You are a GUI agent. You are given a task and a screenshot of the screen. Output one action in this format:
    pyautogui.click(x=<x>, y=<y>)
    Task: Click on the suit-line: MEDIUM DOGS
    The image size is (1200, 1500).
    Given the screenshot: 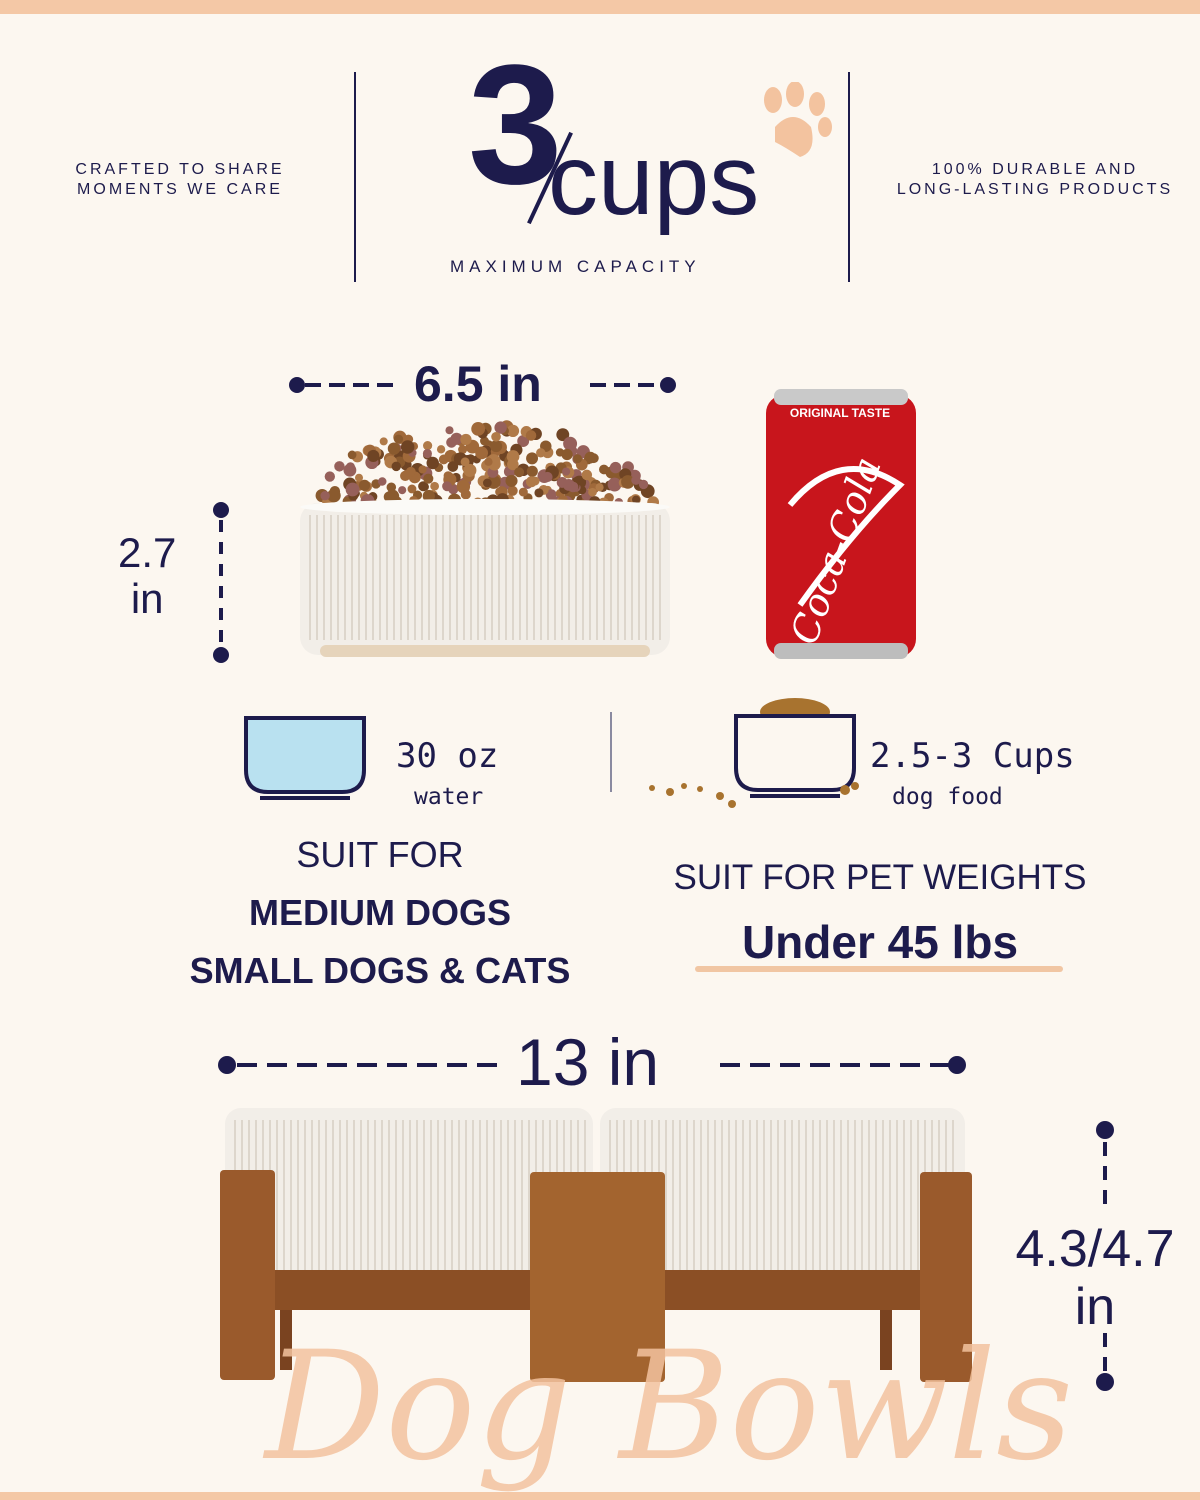 What is the action you would take?
    pyautogui.click(x=379, y=912)
    